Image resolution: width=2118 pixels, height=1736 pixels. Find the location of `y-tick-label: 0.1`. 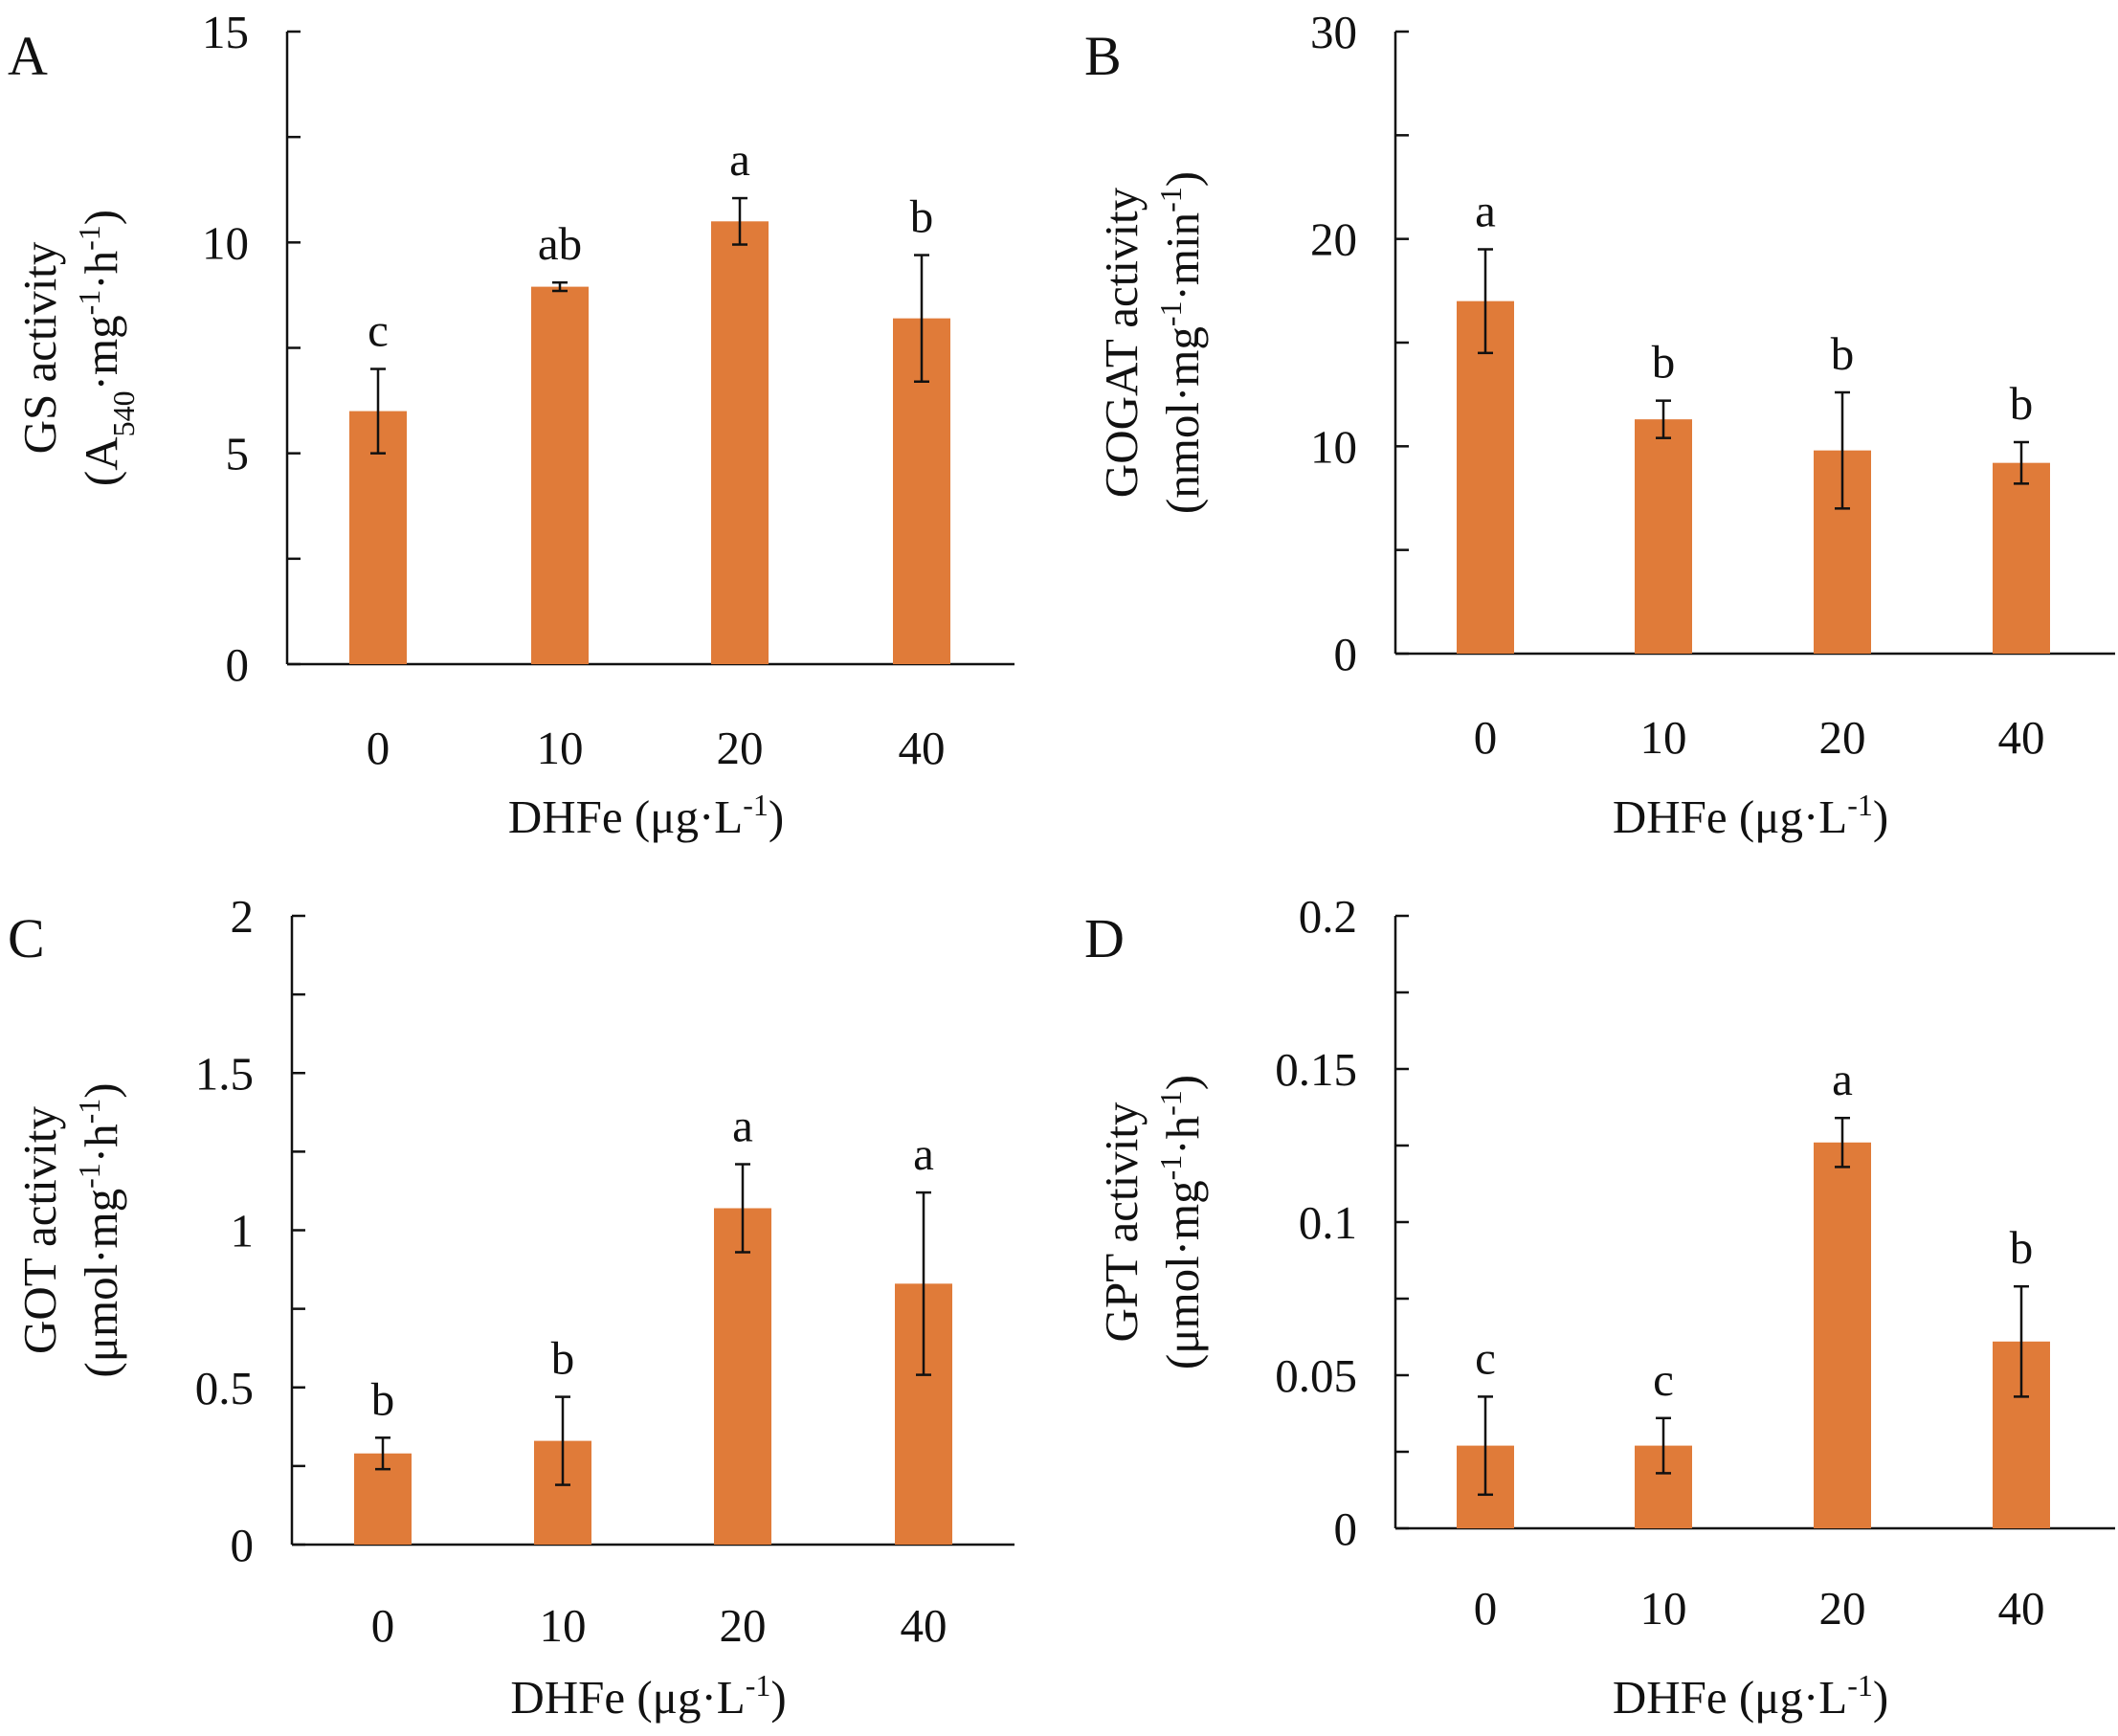

y-tick-label: 0.1 is located at coordinates (1328, 1222).